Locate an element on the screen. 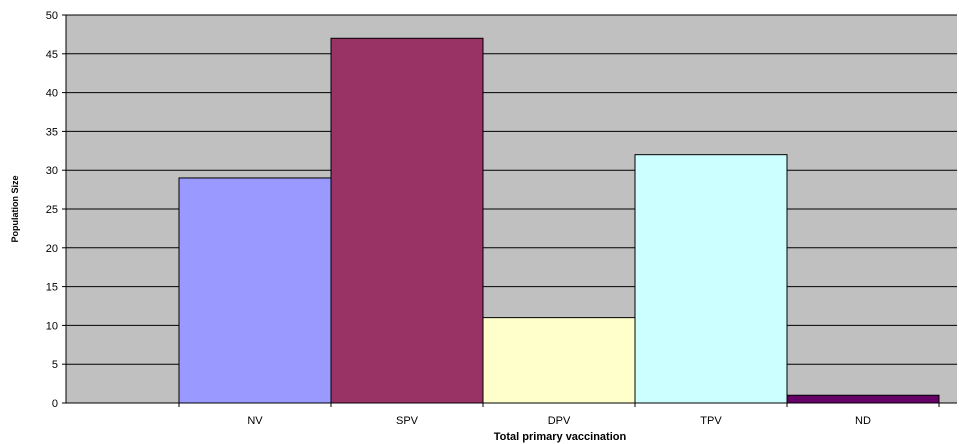 The height and width of the screenshot is (444, 959). y-tick-label: 35 is located at coordinates (52, 132).